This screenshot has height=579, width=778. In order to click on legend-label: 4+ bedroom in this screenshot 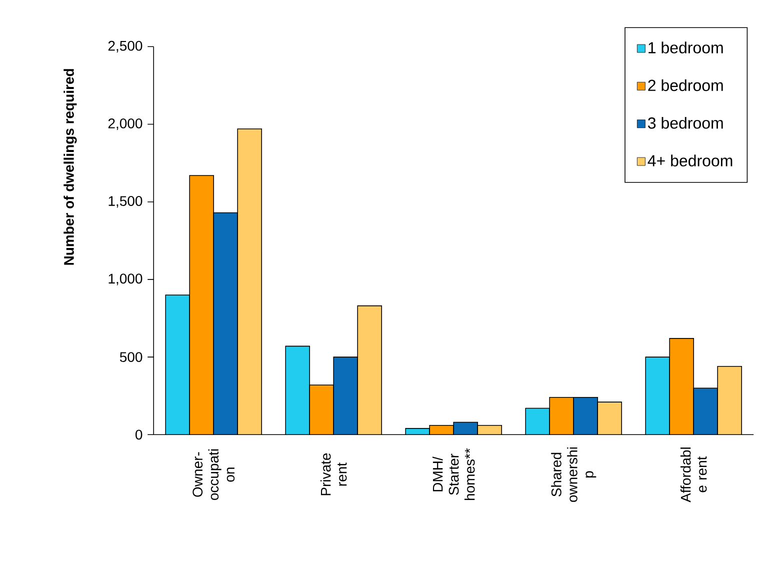, I will do `click(690, 160)`.